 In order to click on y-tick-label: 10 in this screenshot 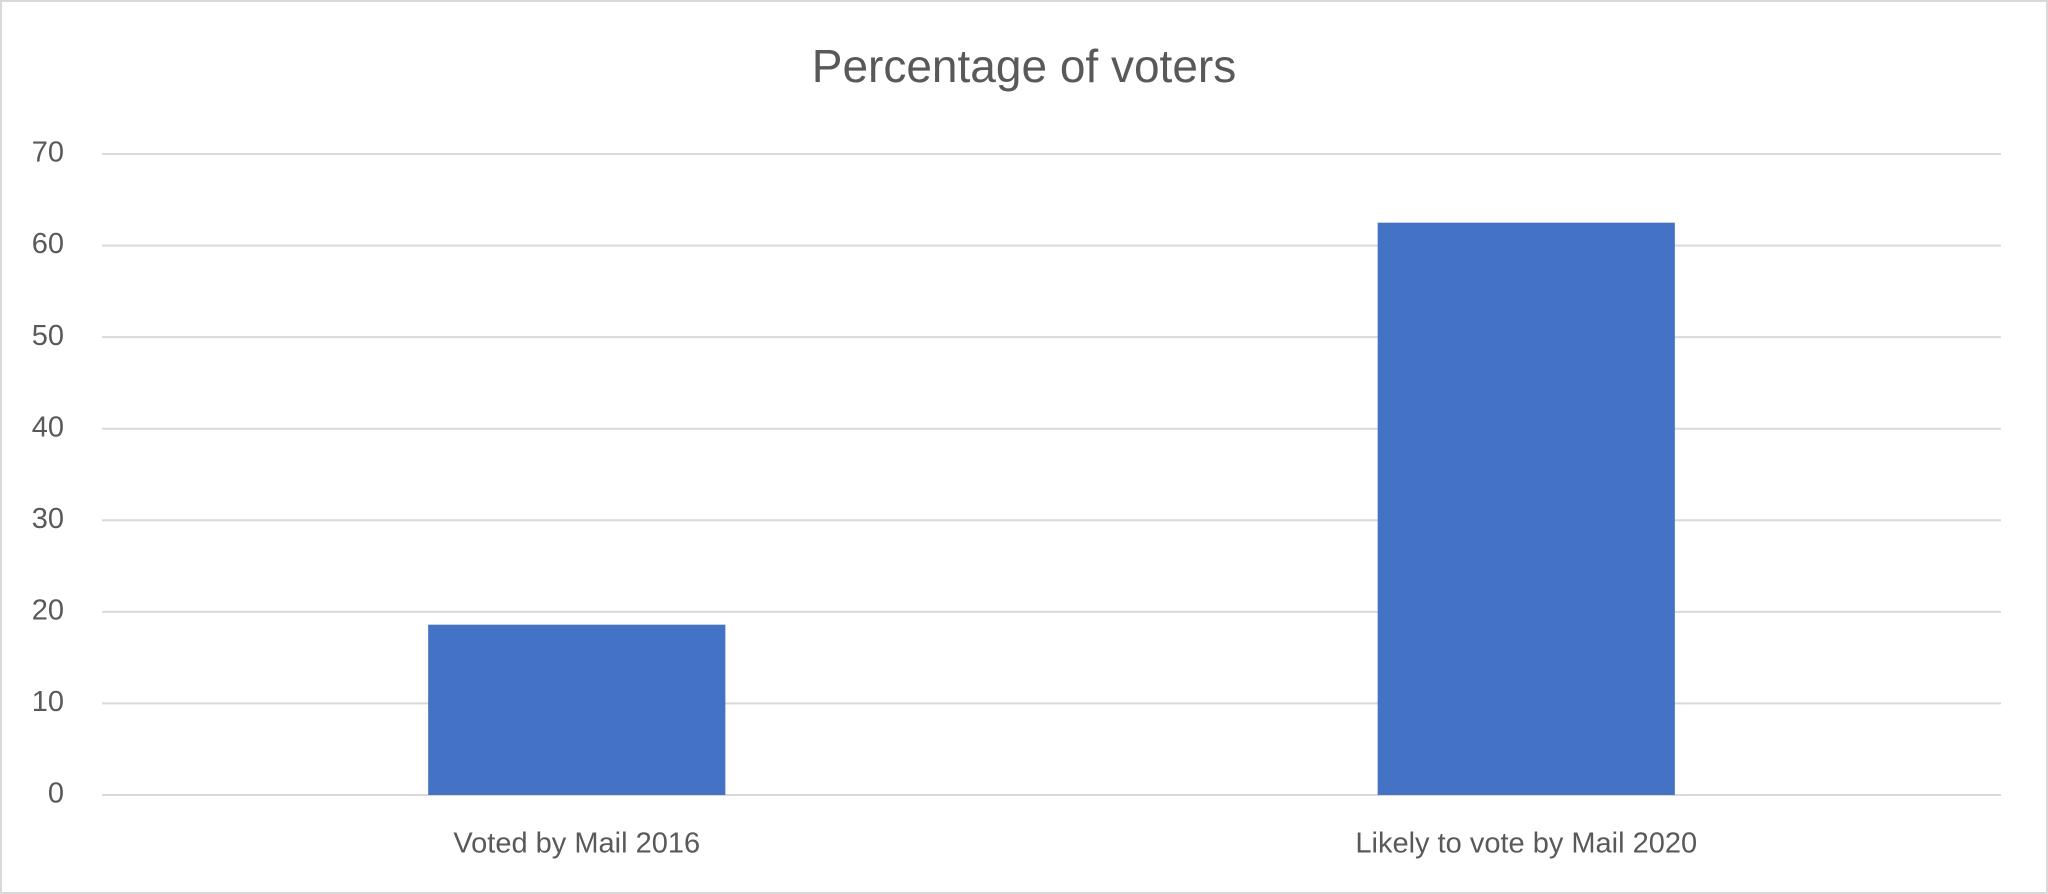, I will do `click(48, 702)`.